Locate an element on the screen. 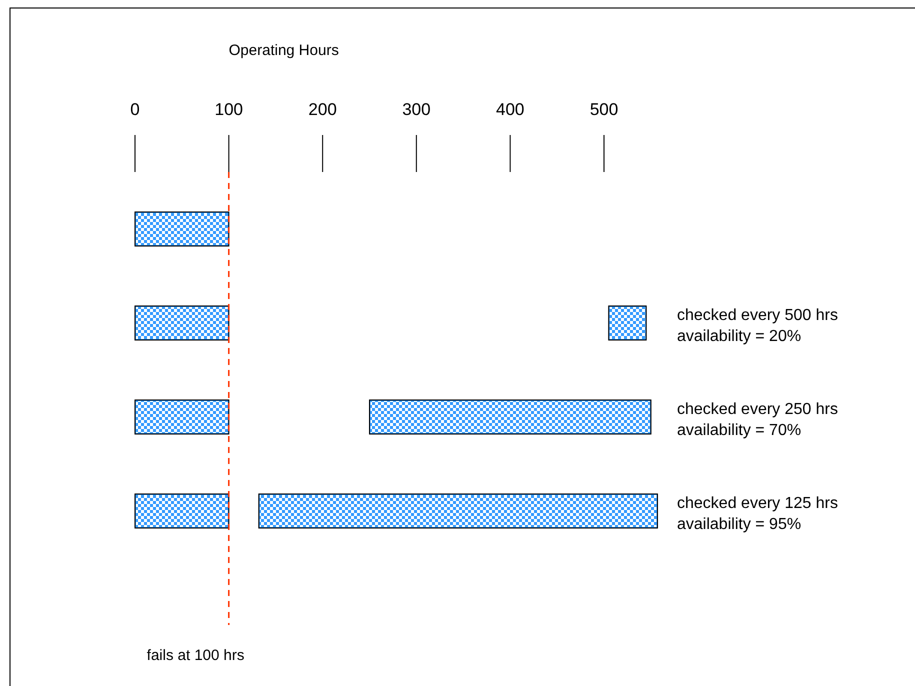 The width and height of the screenshot is (915, 686). x-tick-label: 500 is located at coordinates (604, 109).